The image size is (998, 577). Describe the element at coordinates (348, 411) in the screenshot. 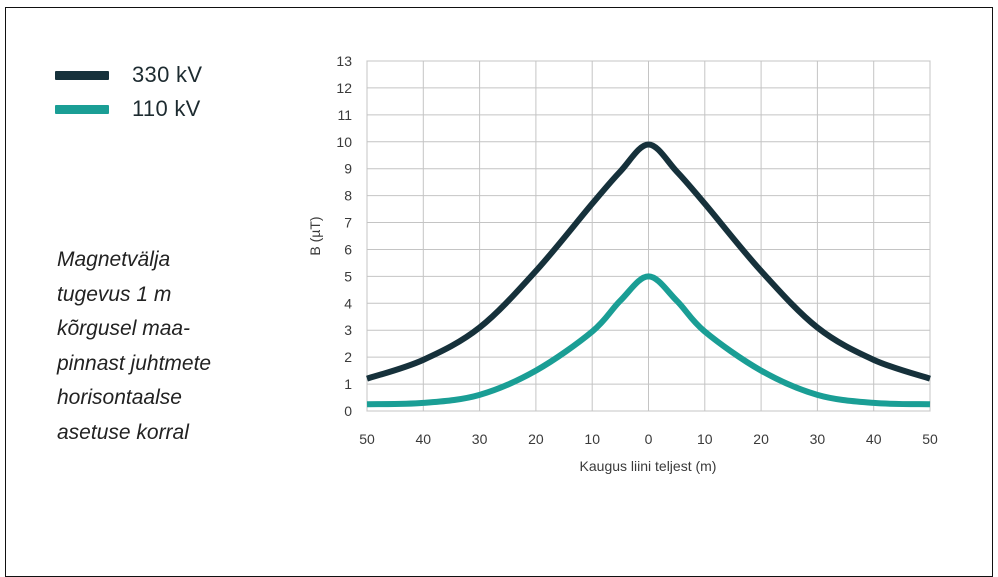

I see `y-tick-label: 0` at that location.